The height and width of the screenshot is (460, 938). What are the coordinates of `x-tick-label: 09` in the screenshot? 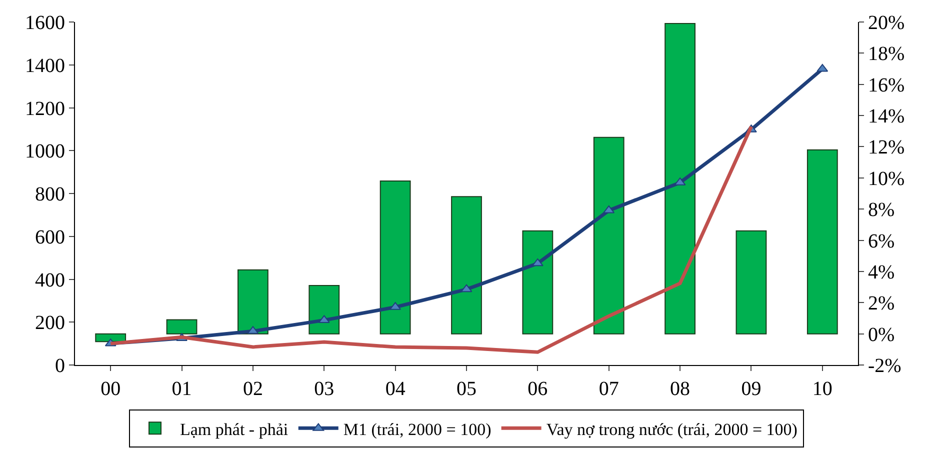 It's located at (751, 389).